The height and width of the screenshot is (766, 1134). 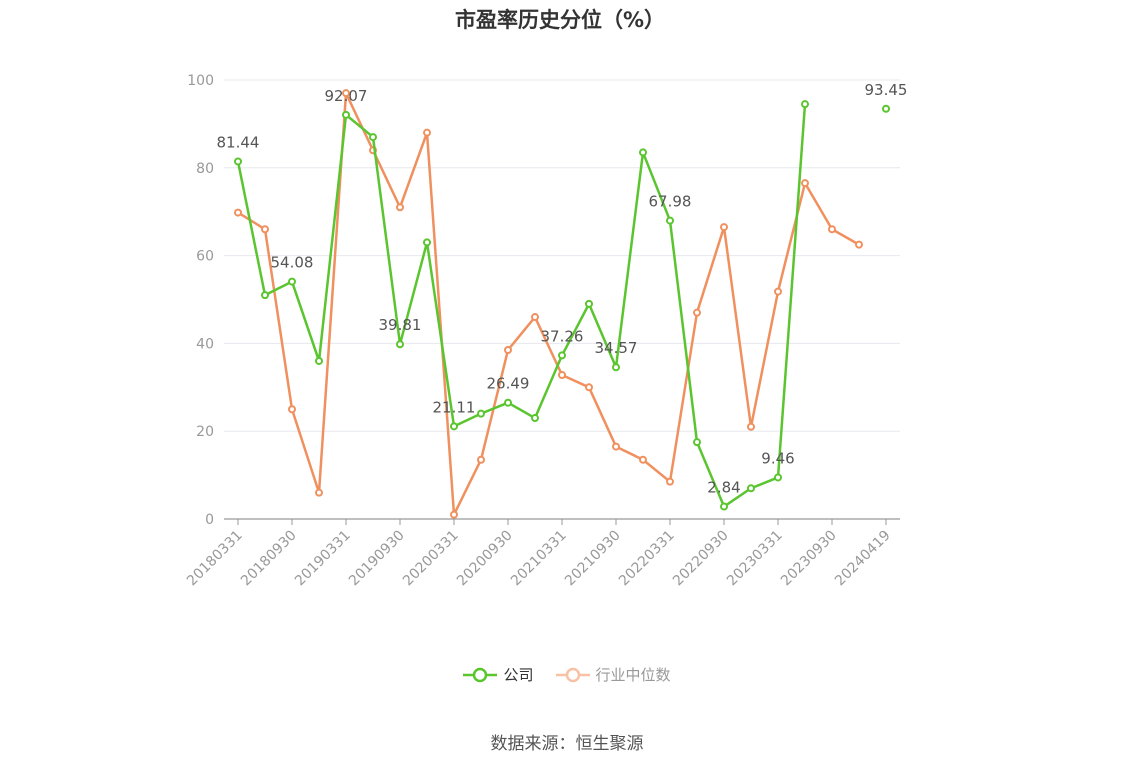 I want to click on data-label-20200331: 21.11, so click(x=454, y=407).